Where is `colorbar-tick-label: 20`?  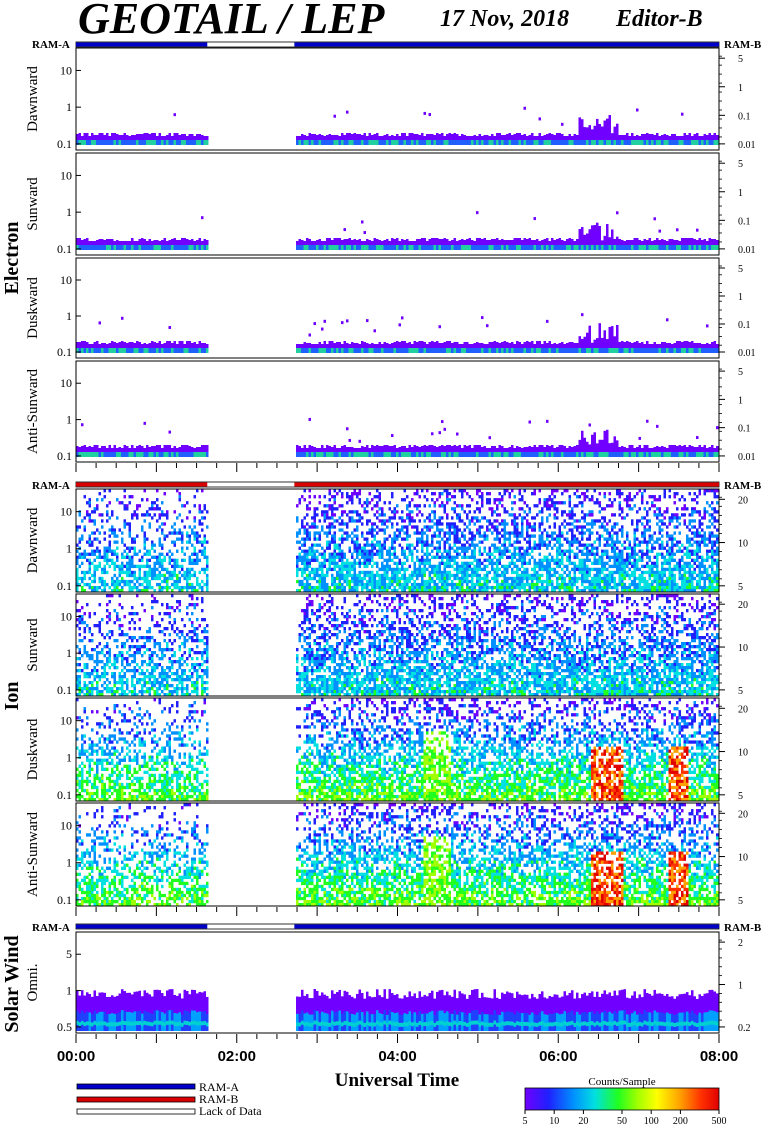
colorbar-tick-label: 20 is located at coordinates (583, 1121).